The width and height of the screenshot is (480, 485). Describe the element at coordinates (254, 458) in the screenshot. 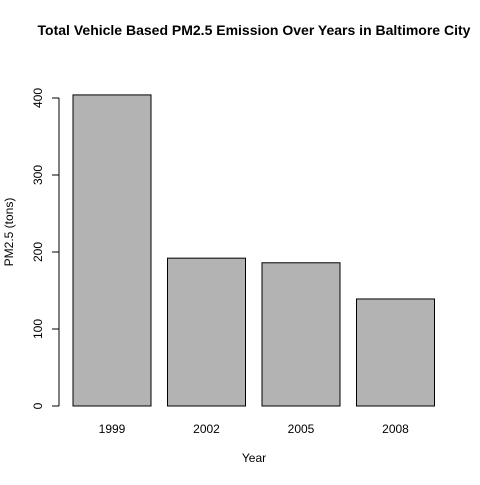

I see `x-axis-label: Year` at that location.